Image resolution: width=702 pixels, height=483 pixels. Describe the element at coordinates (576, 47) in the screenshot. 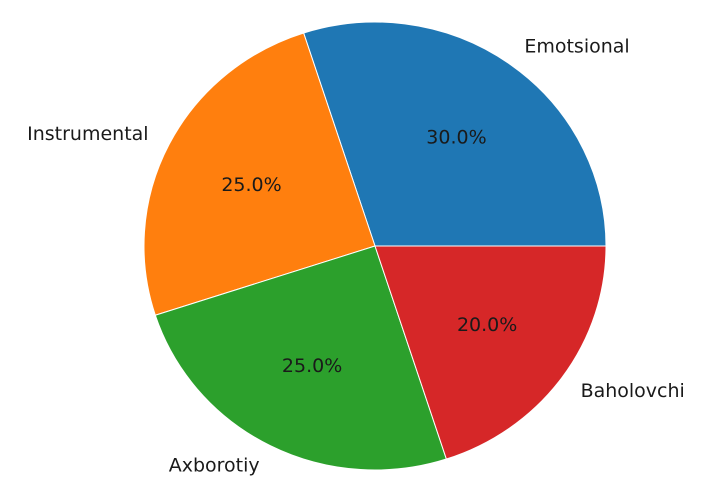

I see `pie-category-label-emotsional: Emotsional` at that location.